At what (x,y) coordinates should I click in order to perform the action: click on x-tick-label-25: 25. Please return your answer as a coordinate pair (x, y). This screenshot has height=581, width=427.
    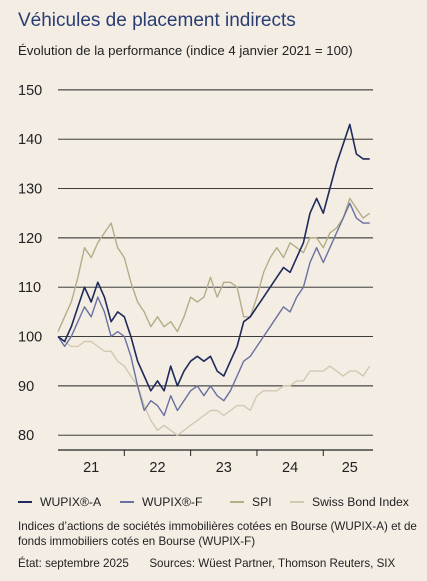
    Looking at the image, I should click on (350, 468).